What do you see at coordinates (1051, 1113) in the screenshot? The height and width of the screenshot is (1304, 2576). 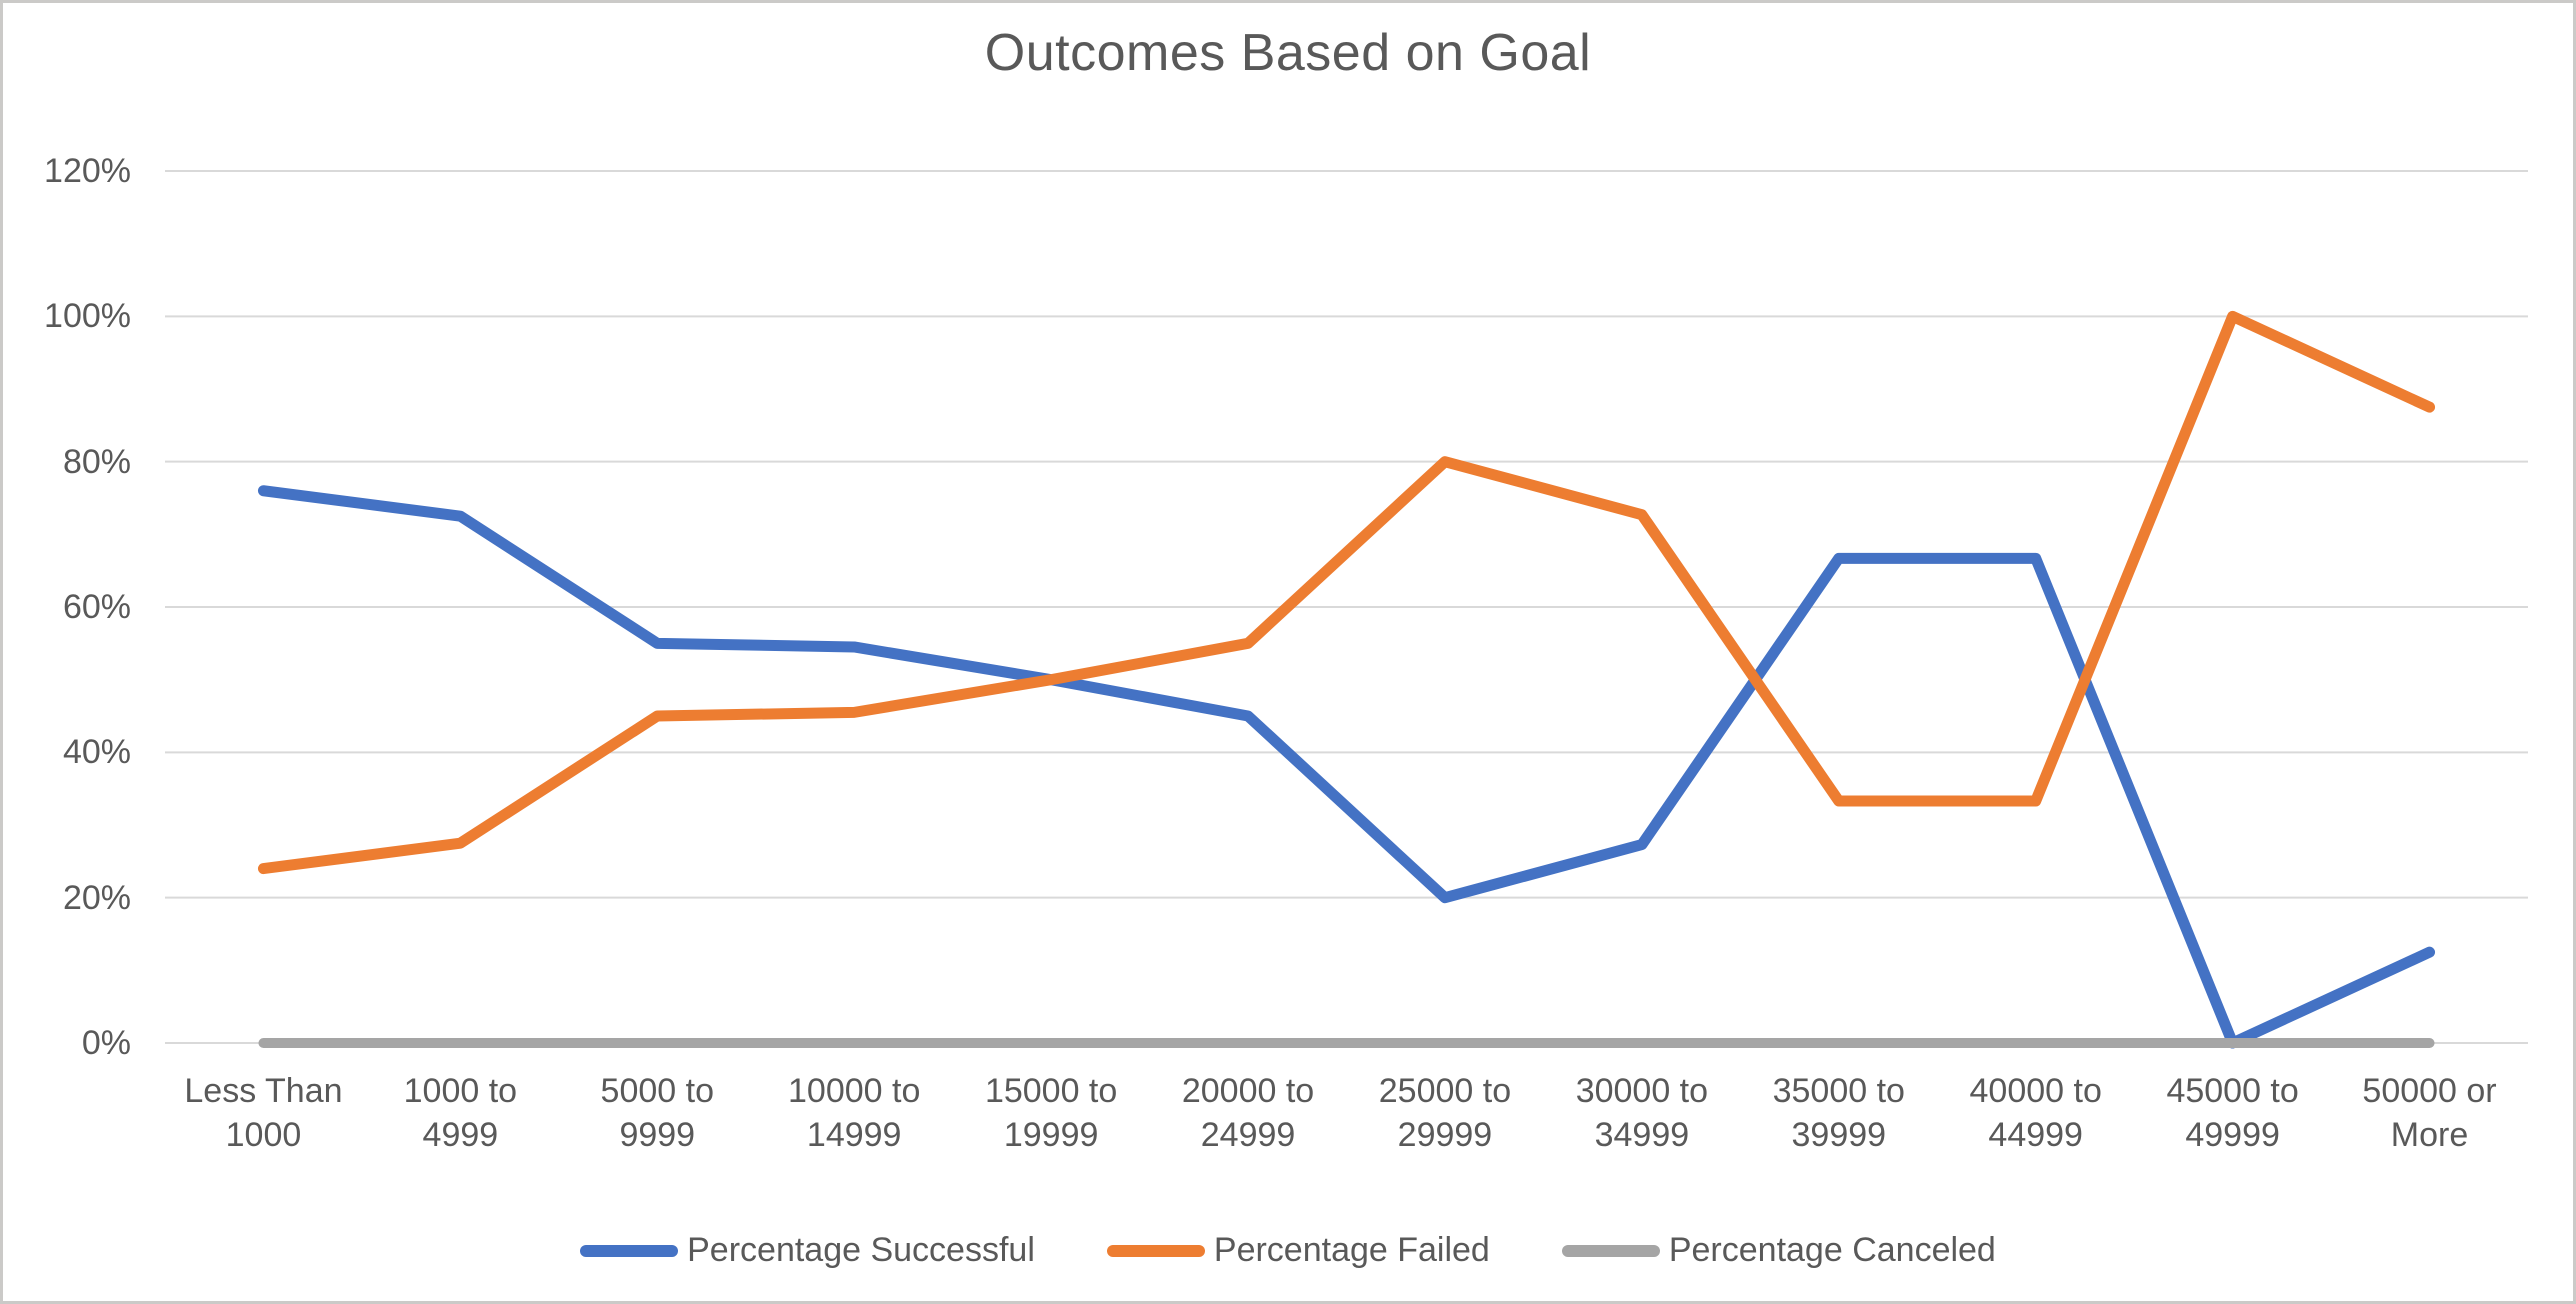 I see `x-category-label: 15000 to 19999` at bounding box center [1051, 1113].